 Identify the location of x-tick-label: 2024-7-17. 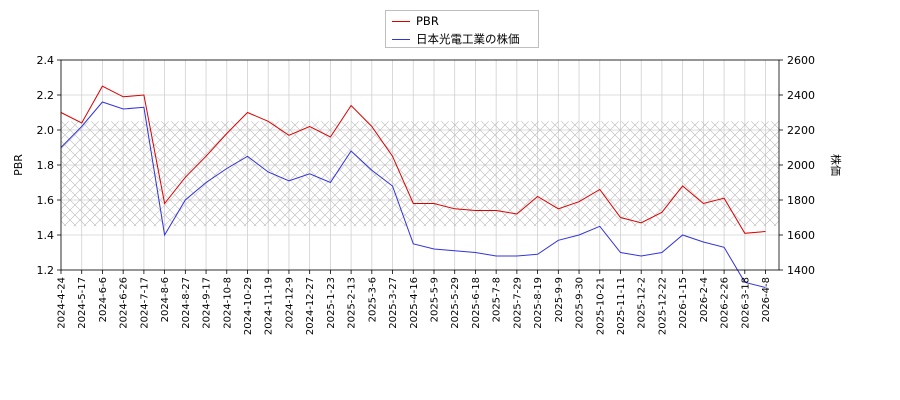
(144, 303).